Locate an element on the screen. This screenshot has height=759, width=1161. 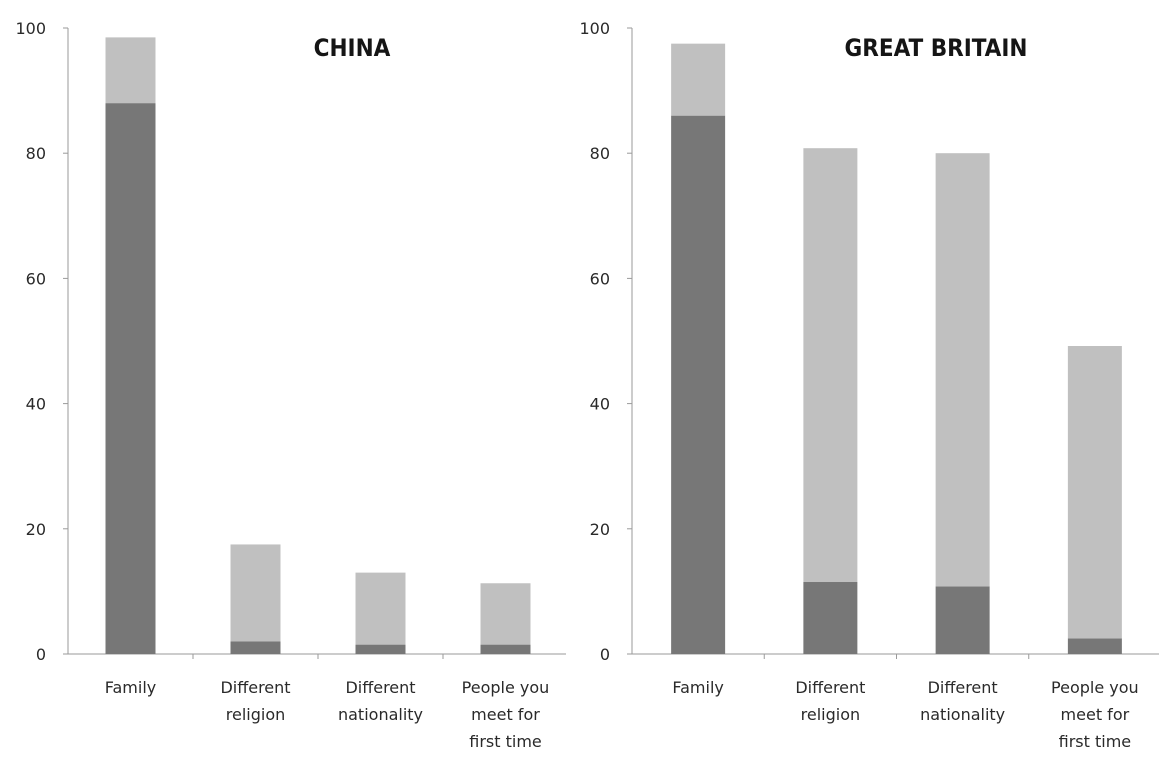
chart-title: CHINA is located at coordinates (352, 48).